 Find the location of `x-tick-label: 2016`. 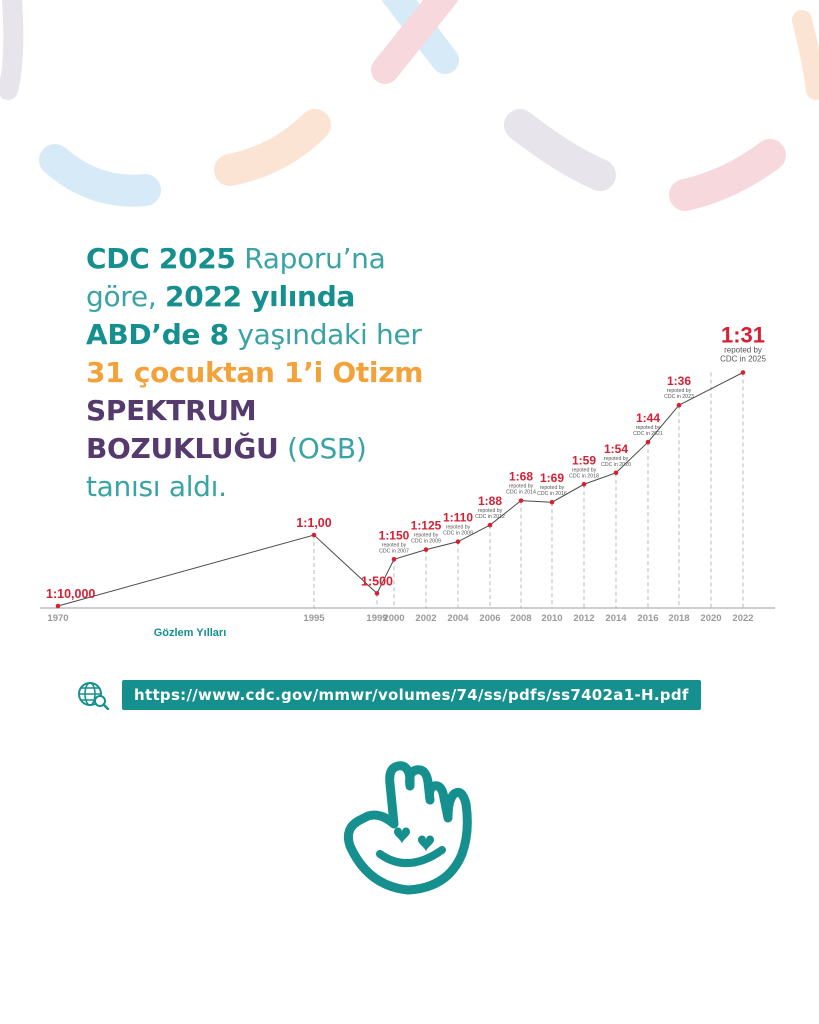

x-tick-label: 2016 is located at coordinates (647, 618).